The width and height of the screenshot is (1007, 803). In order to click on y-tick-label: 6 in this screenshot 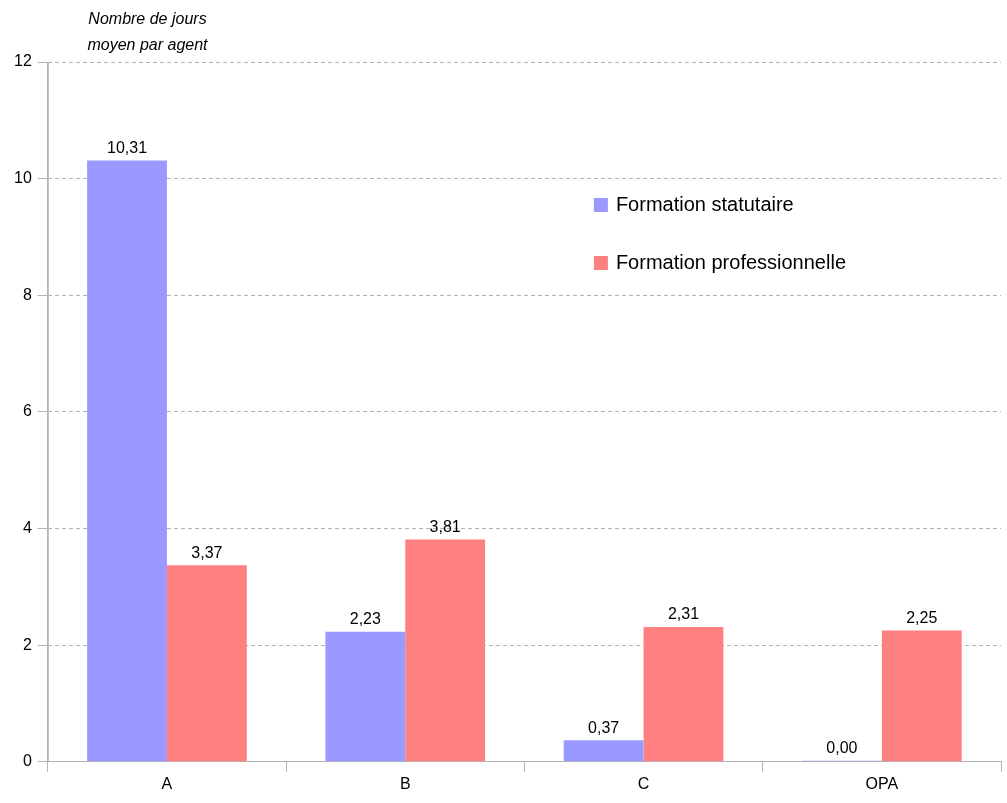, I will do `click(27, 411)`.